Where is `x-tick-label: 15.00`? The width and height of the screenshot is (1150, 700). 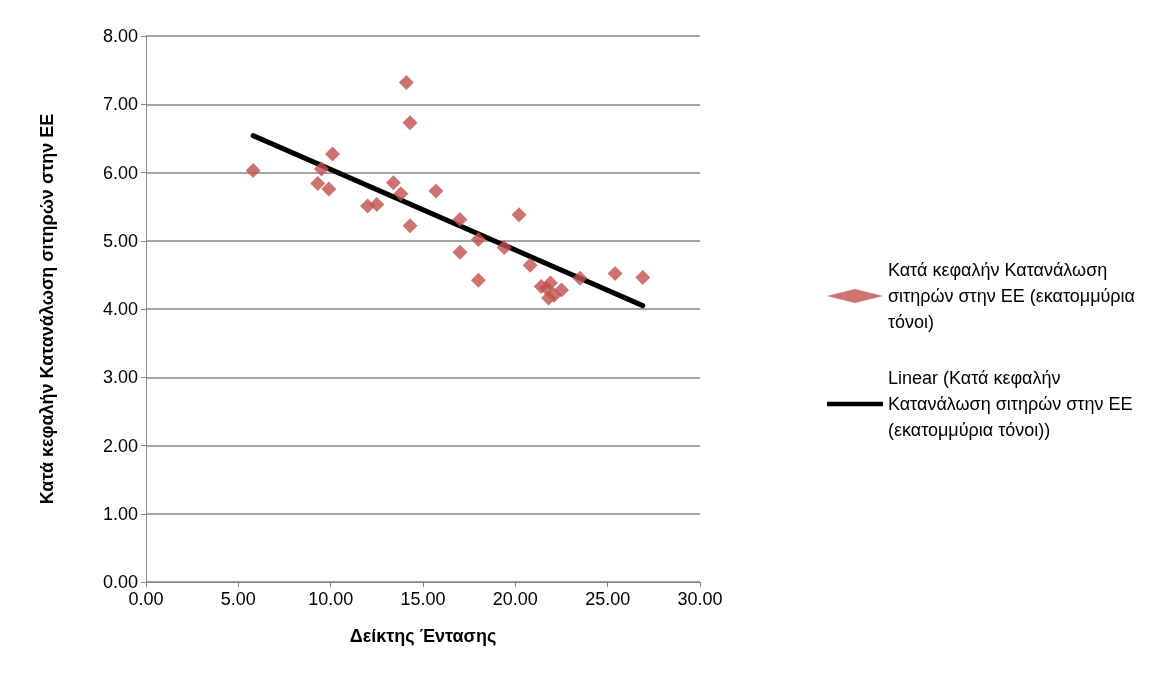
x-tick-label: 15.00 is located at coordinates (423, 599).